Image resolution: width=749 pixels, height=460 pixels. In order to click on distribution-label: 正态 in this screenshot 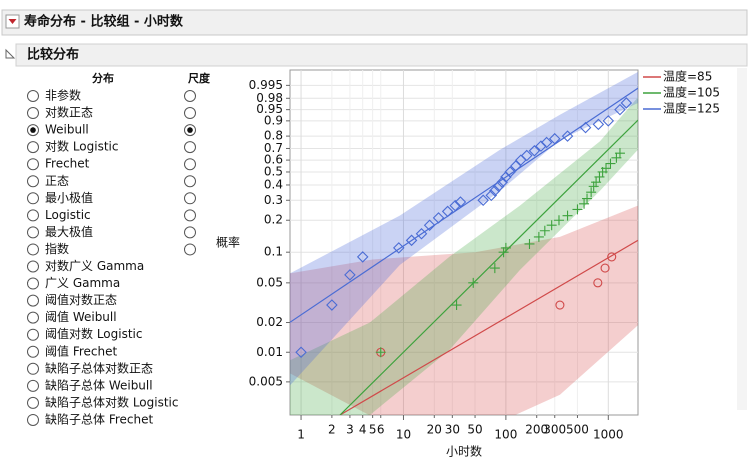, I will do `click(57, 181)`.